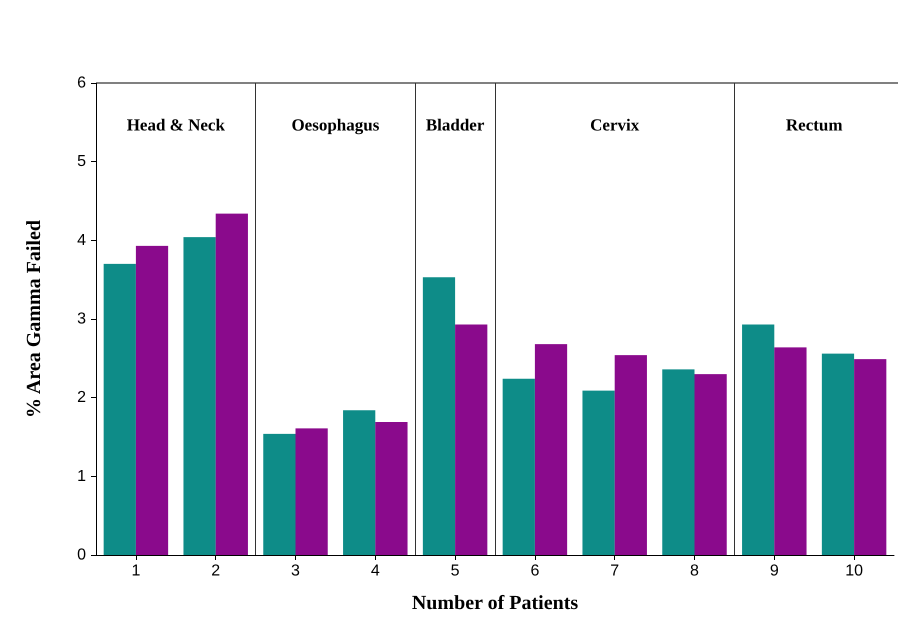 Image resolution: width=898 pixels, height=623 pixels. I want to click on y-axis-title: % Area Gamma Failed, so click(34, 319).